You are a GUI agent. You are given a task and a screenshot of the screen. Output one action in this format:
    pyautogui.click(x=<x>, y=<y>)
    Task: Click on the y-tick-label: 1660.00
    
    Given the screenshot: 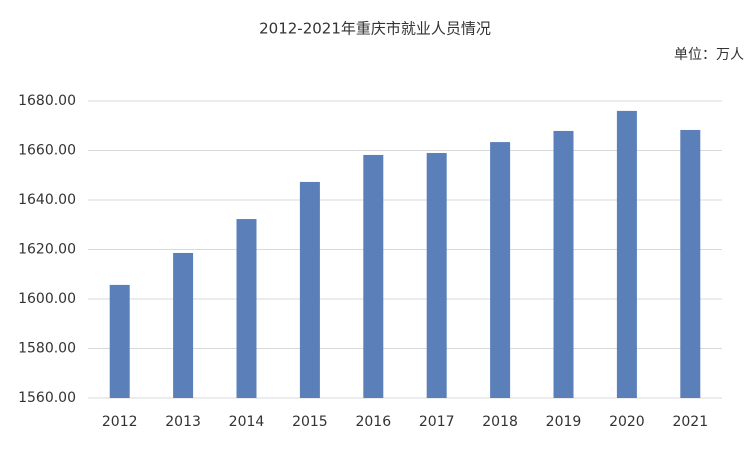 What is the action you would take?
    pyautogui.click(x=47, y=151)
    